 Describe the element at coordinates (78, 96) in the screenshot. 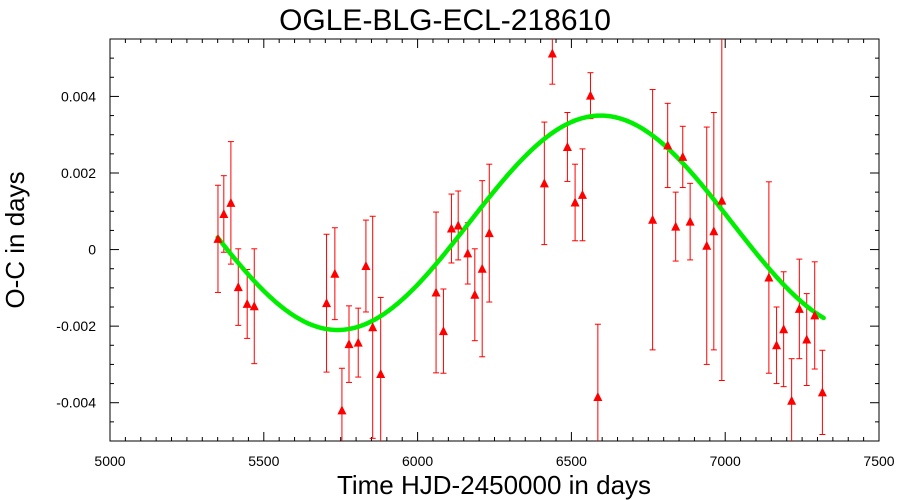

I see `y-tick-label: 0.004` at that location.